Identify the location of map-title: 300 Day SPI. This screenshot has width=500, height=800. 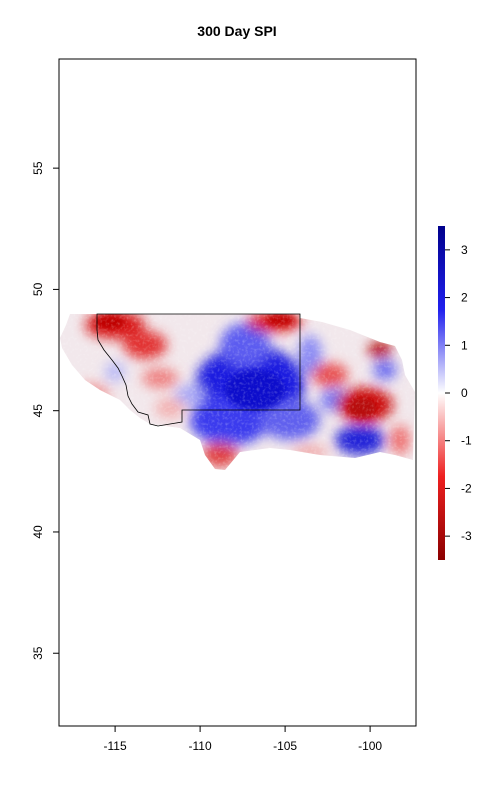
(236, 31).